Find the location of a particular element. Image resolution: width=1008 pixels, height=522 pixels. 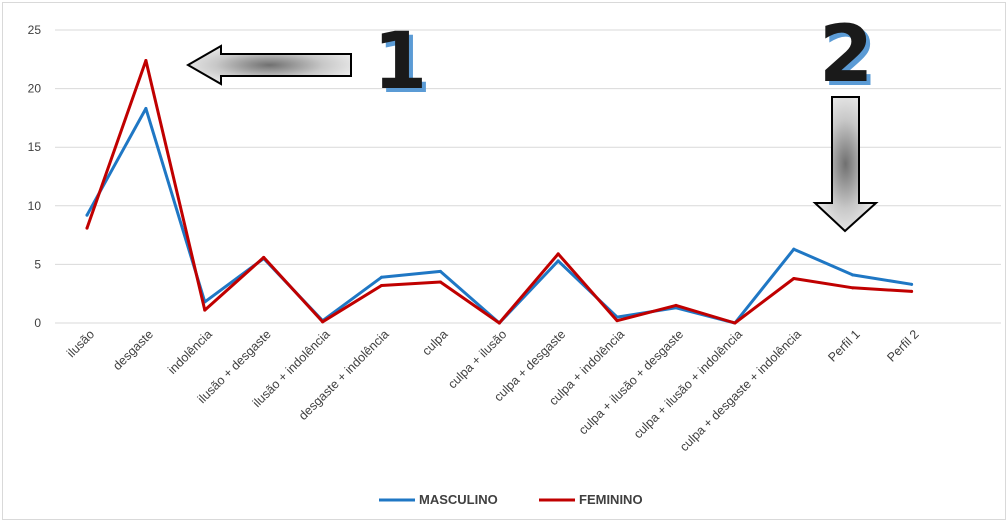

x-tick-label: Perfil 1 is located at coordinates (843, 345).